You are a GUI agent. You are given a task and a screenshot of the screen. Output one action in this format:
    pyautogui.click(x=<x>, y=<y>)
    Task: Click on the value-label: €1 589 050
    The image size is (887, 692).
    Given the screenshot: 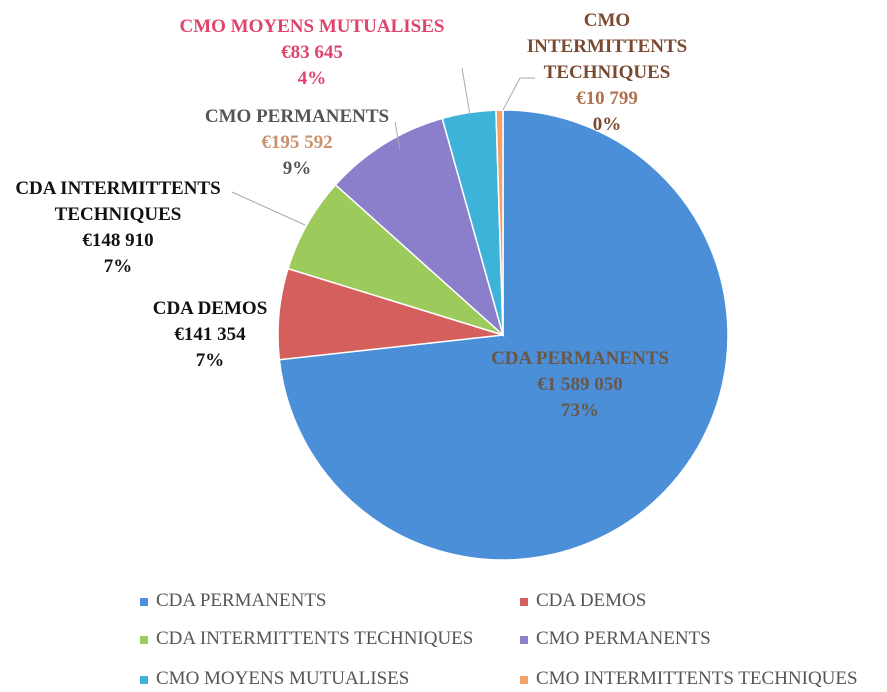 What is the action you would take?
    pyautogui.click(x=580, y=384)
    